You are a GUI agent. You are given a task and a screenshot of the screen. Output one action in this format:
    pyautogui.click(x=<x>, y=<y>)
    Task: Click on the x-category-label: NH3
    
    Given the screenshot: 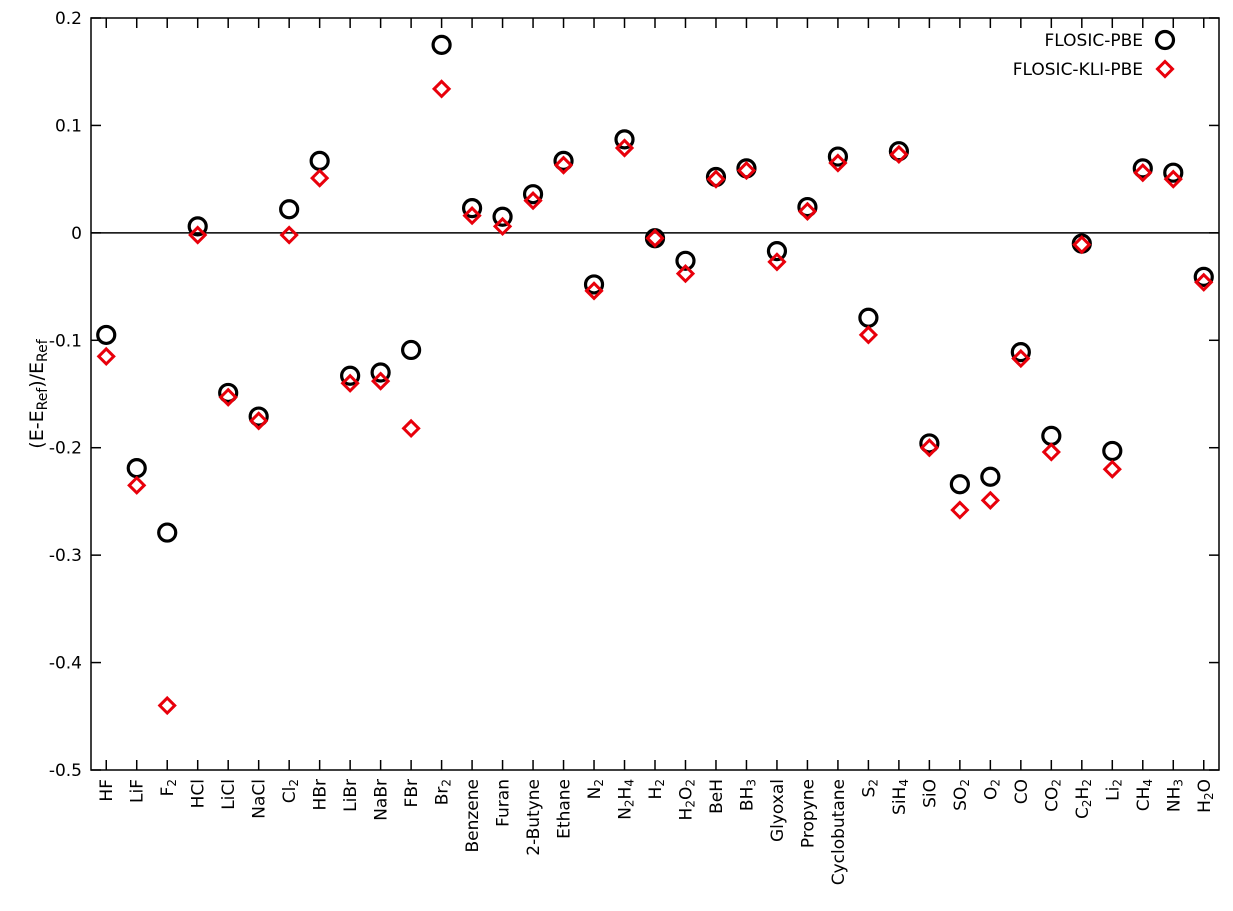 What is the action you would take?
    pyautogui.click(x=1174, y=795)
    